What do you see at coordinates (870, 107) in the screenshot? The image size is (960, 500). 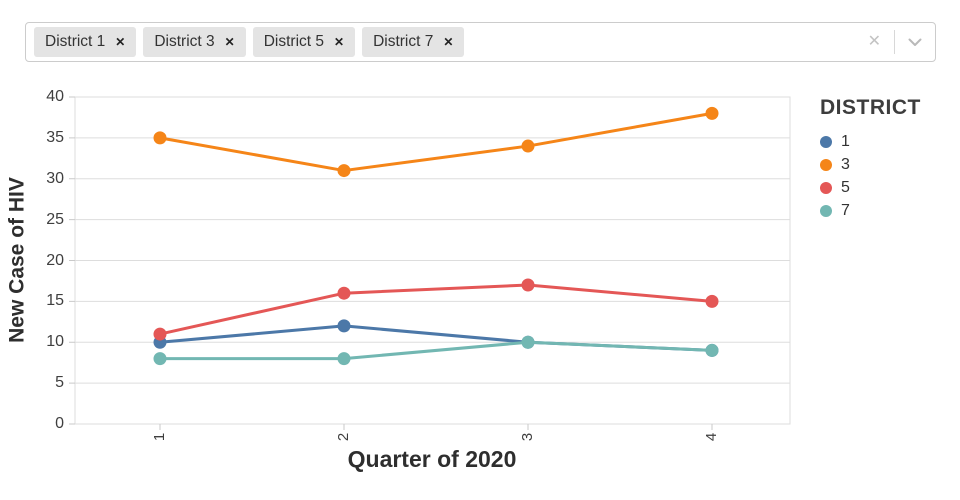 I see `legend-title: DISTRICT` at bounding box center [870, 107].